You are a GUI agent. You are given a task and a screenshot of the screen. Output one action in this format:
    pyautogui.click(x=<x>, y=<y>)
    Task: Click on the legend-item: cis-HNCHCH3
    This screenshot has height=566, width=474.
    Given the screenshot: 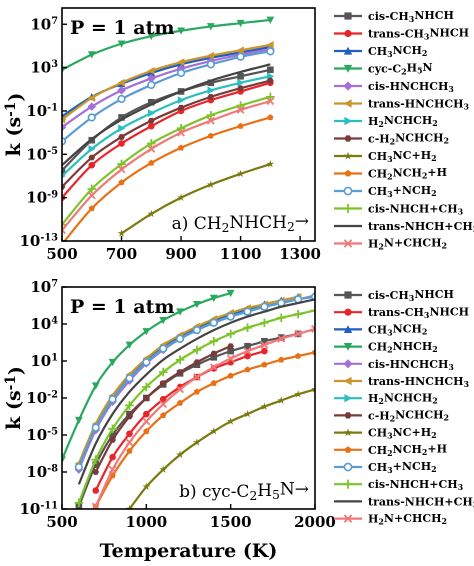 What is the action you would take?
    pyautogui.click(x=394, y=87)
    